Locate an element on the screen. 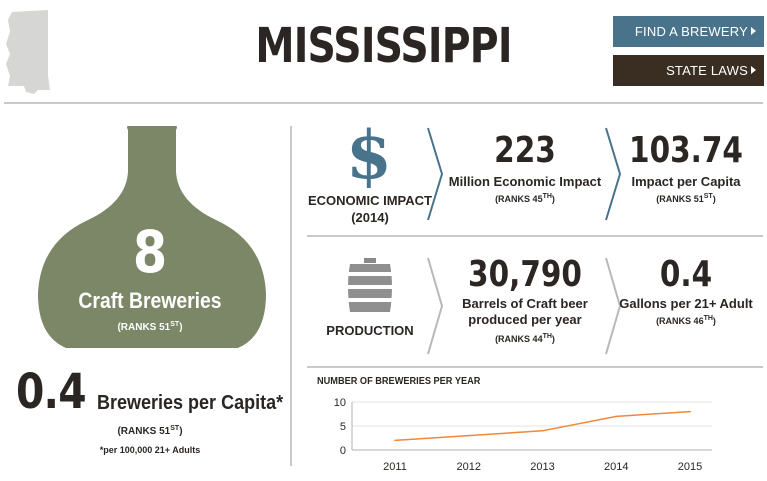 The width and height of the screenshot is (767, 481). x-tick-label: 2011 is located at coordinates (395, 467).